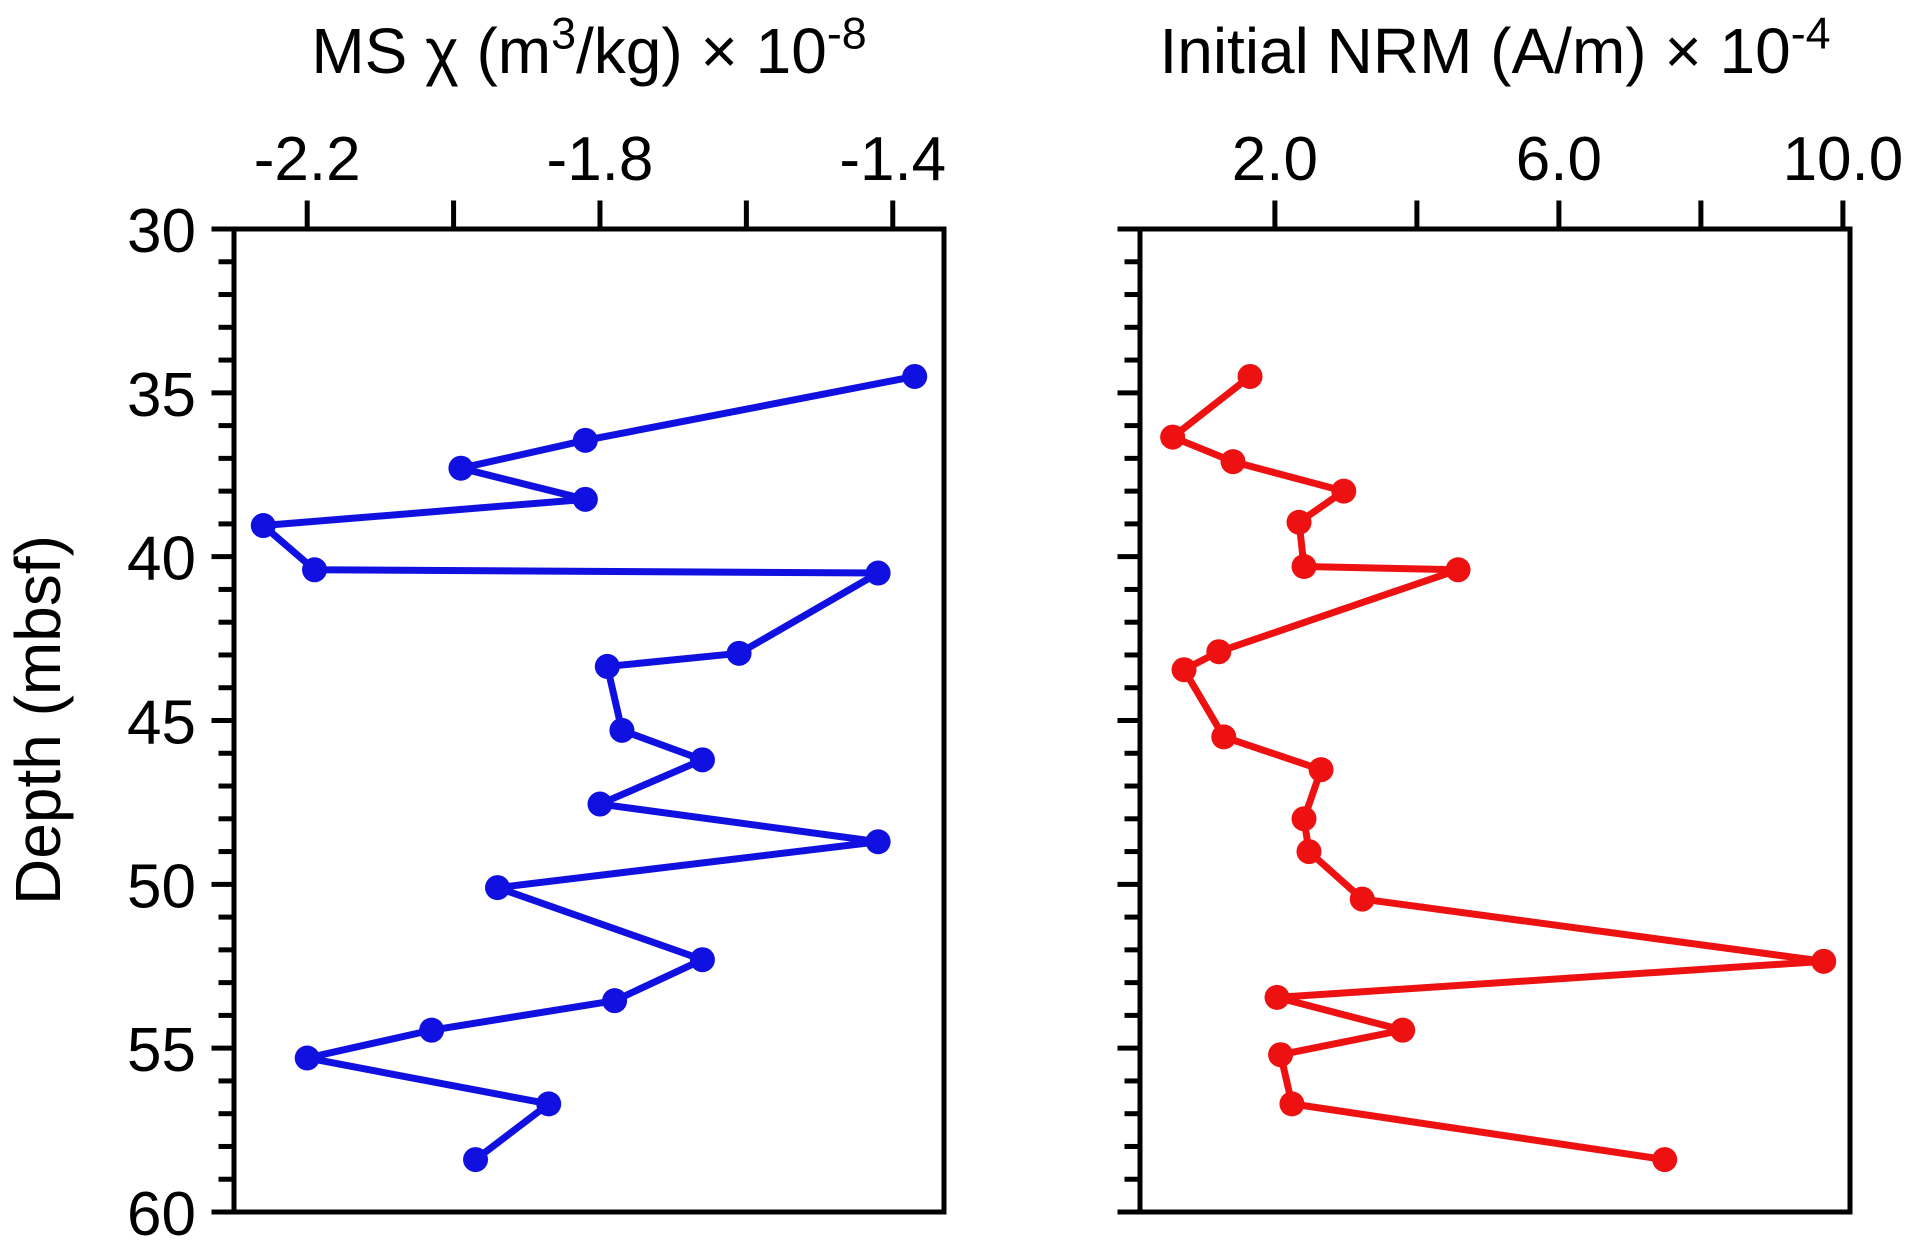  I want to click on ms-title-text: /kg) × 10, so click(701, 51).